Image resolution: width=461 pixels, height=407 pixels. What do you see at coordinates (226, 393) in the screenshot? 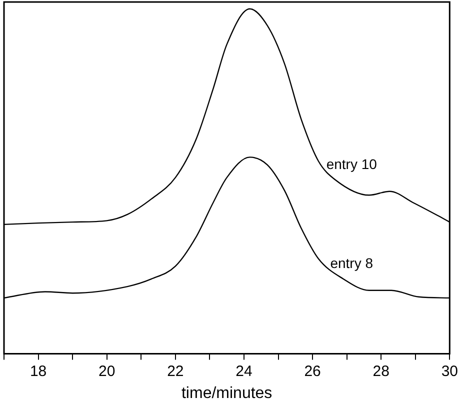
I see `x-axis-title: time/minutes` at bounding box center [226, 393].